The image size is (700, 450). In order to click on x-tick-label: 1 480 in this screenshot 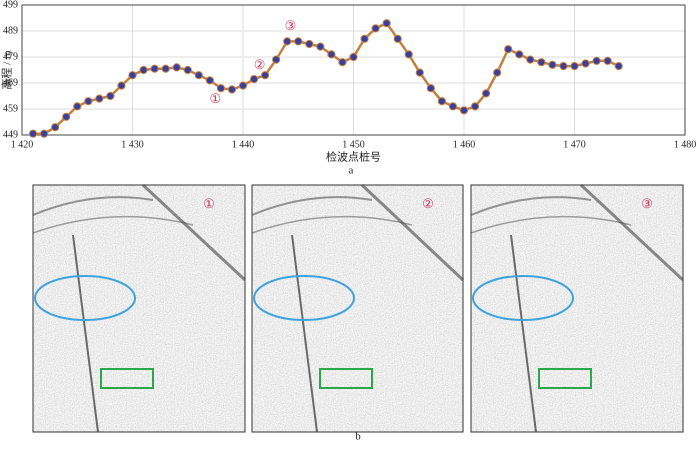, I will do `click(685, 144)`.